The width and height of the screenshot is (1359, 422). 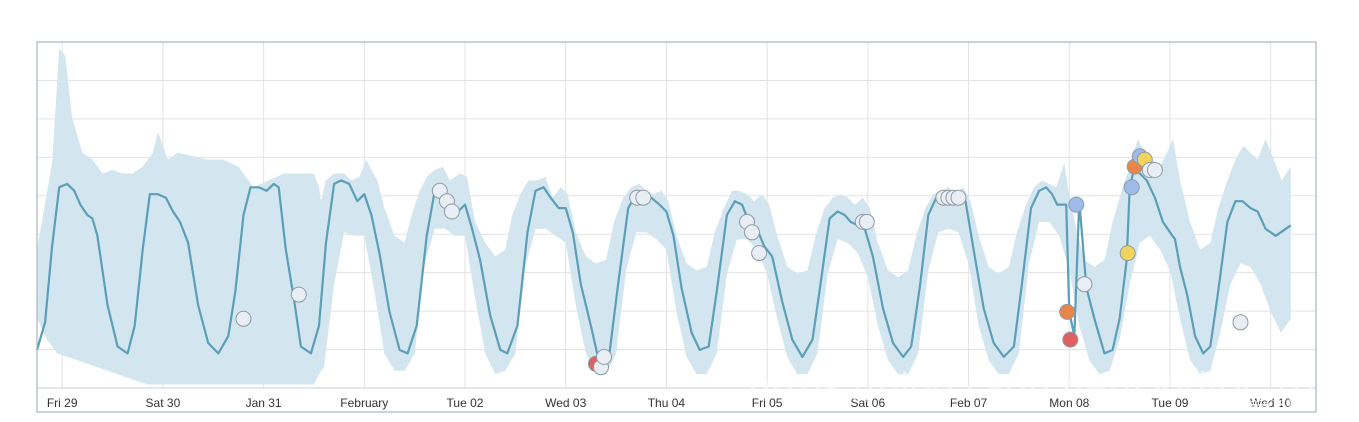 What do you see at coordinates (465, 403) in the screenshot?
I see `x-tick-label: Tue 02` at bounding box center [465, 403].